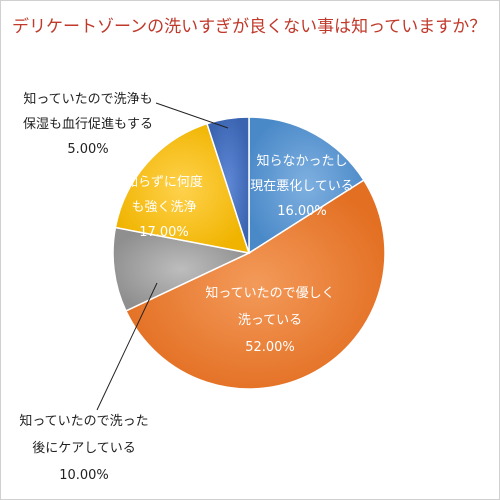  Describe the element at coordinates (88, 124) in the screenshot. I see `slice-label-4-line-1: 保湿も血行促進もする` at that location.